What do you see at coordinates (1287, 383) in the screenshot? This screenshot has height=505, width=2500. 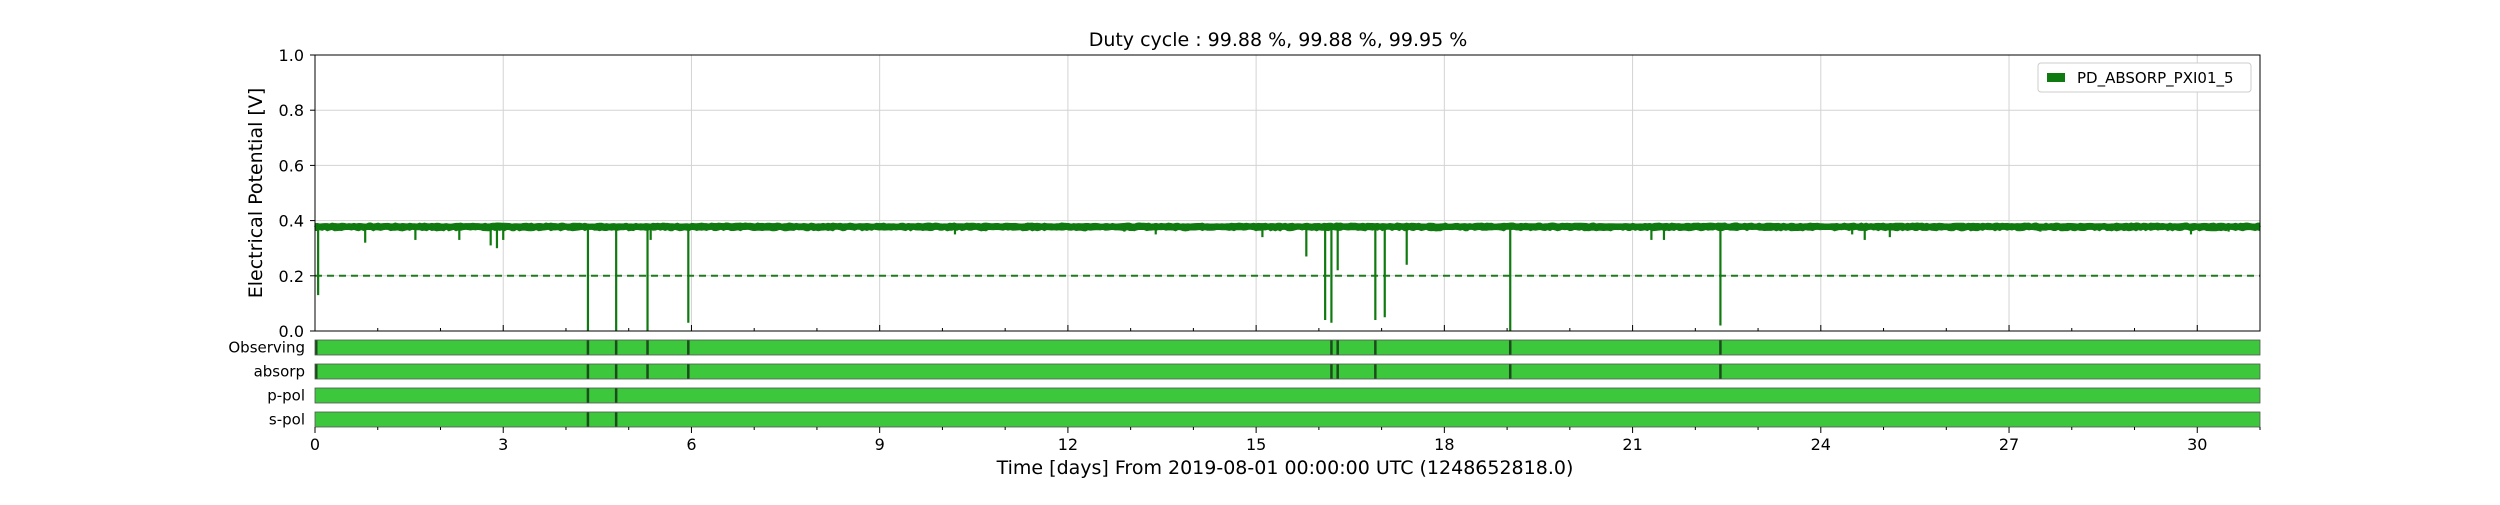 I see `segment-bars` at bounding box center [1287, 383].